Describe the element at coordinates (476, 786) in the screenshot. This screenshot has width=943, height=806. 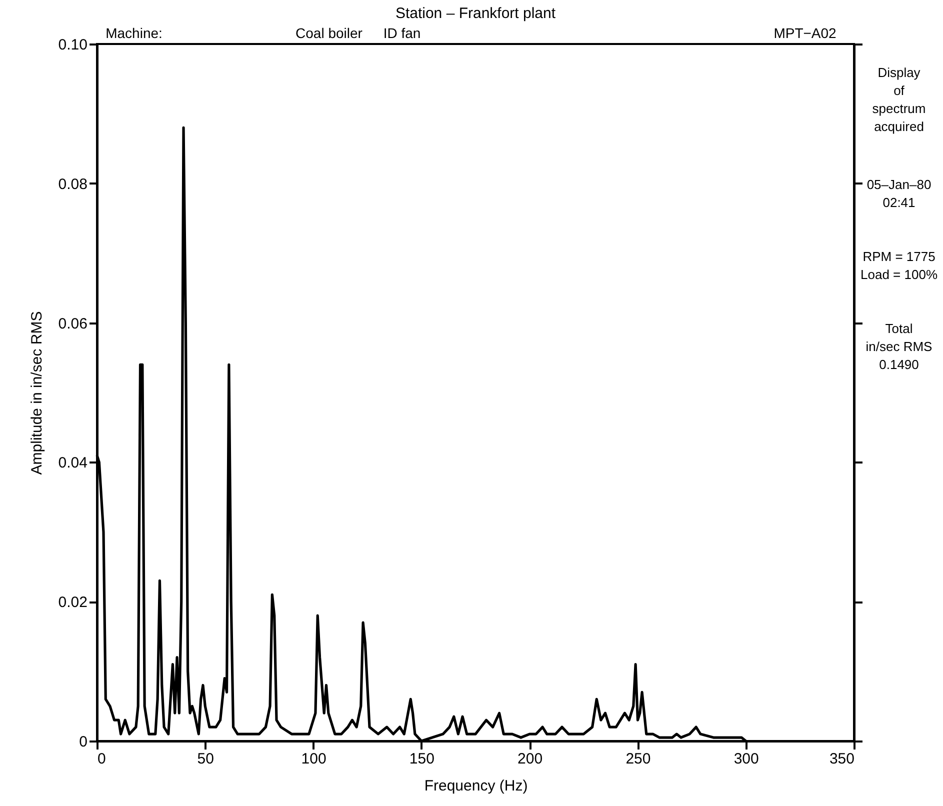
I see `x-axis-title: Frequency (Hz)` at that location.